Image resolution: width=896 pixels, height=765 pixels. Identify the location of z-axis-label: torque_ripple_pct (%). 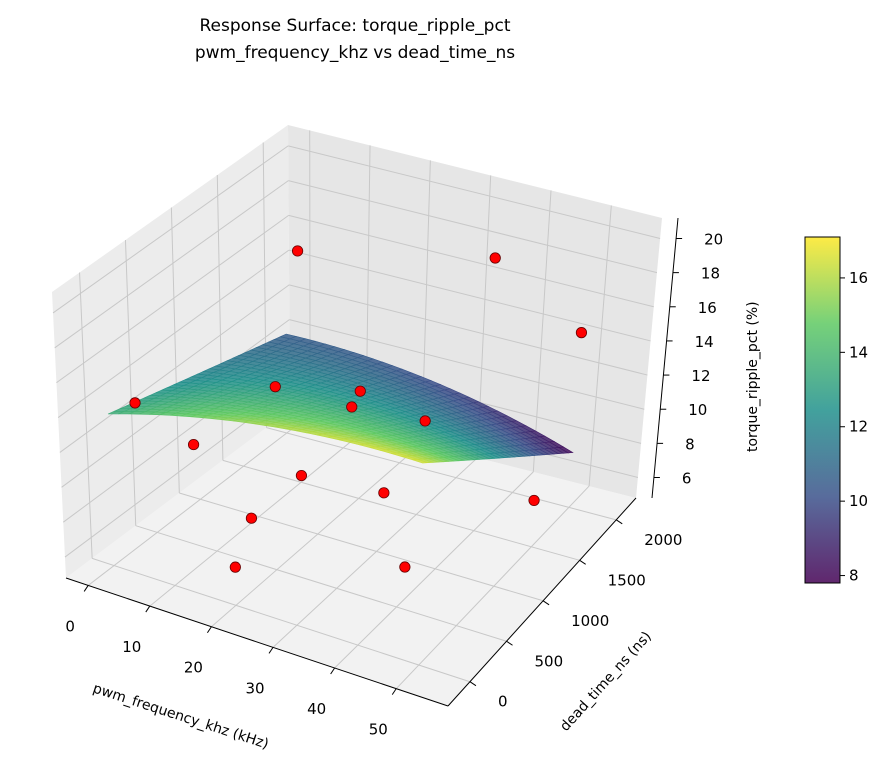
(753, 376).